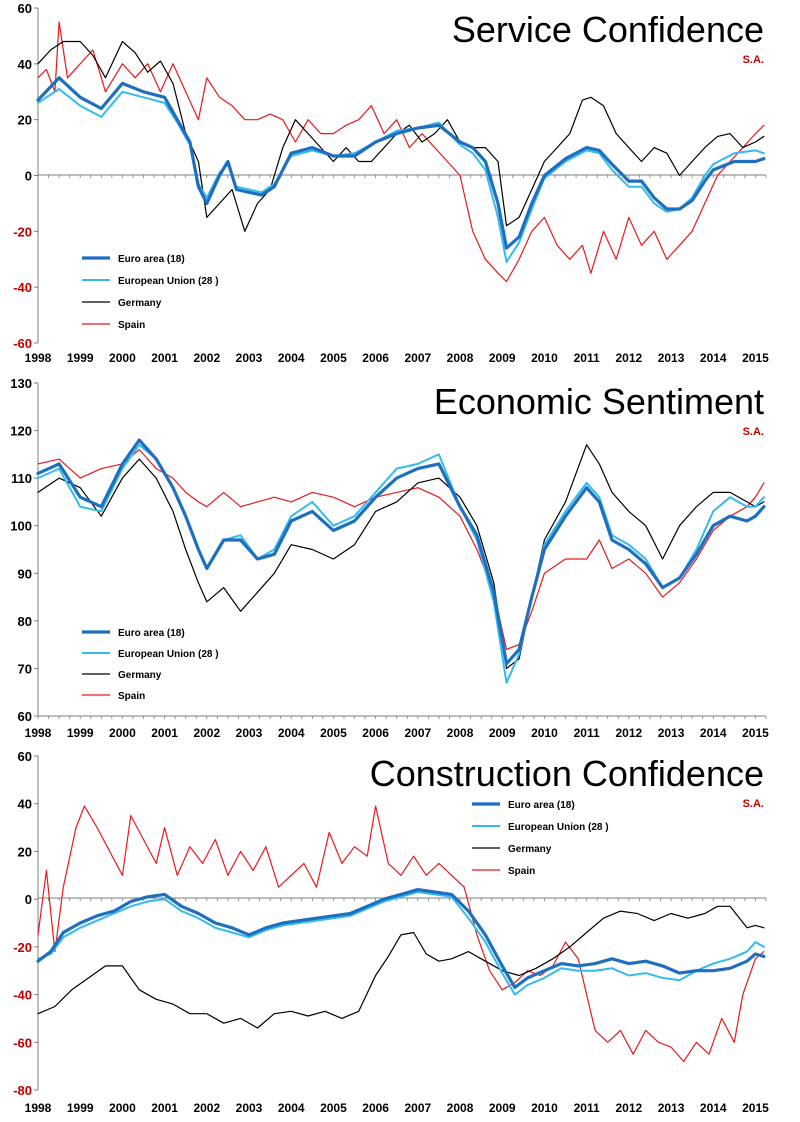 Image resolution: width=800 pixels, height=1122 pixels. Describe the element at coordinates (21, 526) in the screenshot. I see `y-tick-label: 100` at that location.